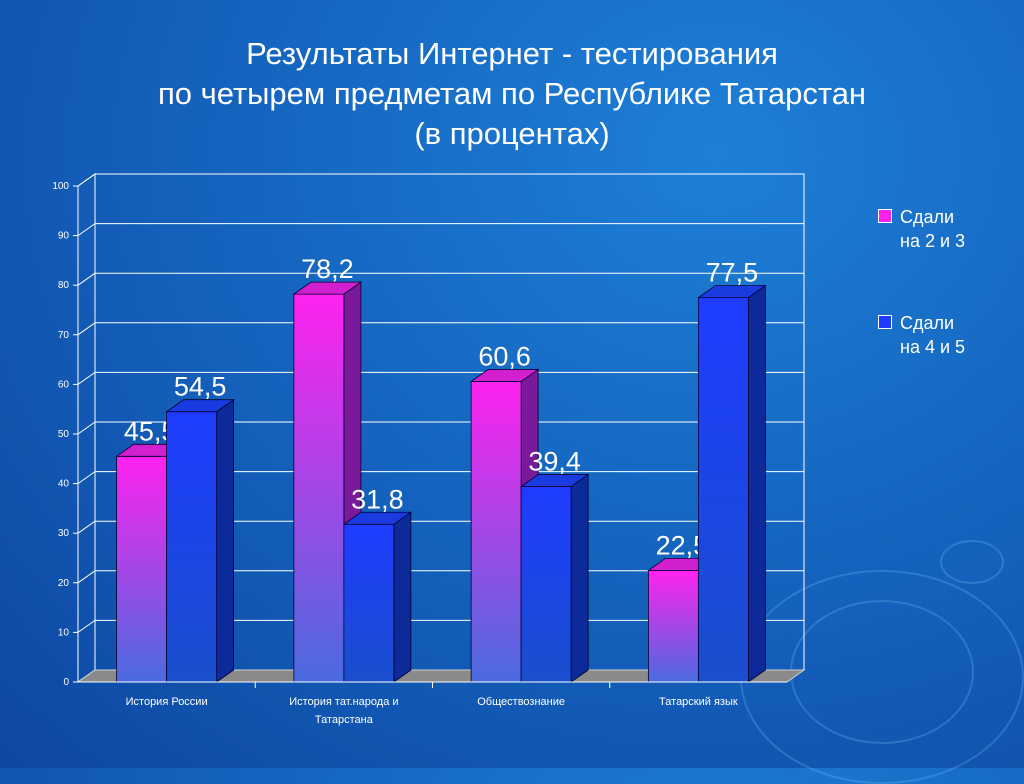  Describe the element at coordinates (66, 682) in the screenshot. I see `y-tick-label: 0` at that location.